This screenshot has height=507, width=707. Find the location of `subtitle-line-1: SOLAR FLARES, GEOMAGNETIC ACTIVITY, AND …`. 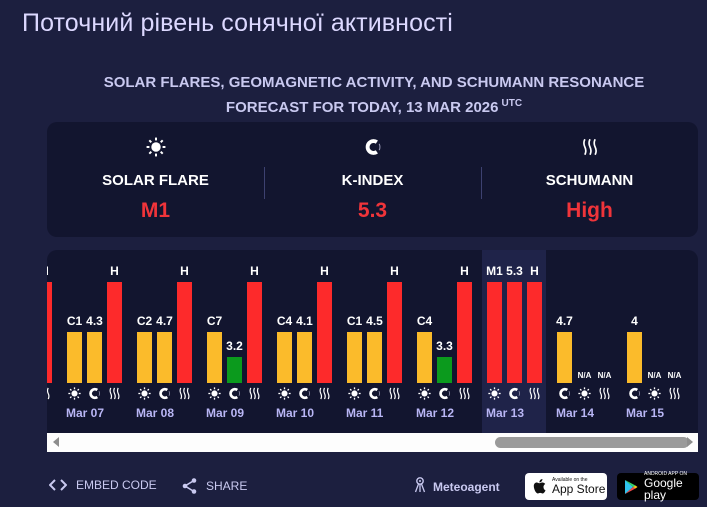

subtitle-line-1: SOLAR FLARES, GEOMAGNETIC ACTIVITY, AND … is located at coordinates (374, 82).